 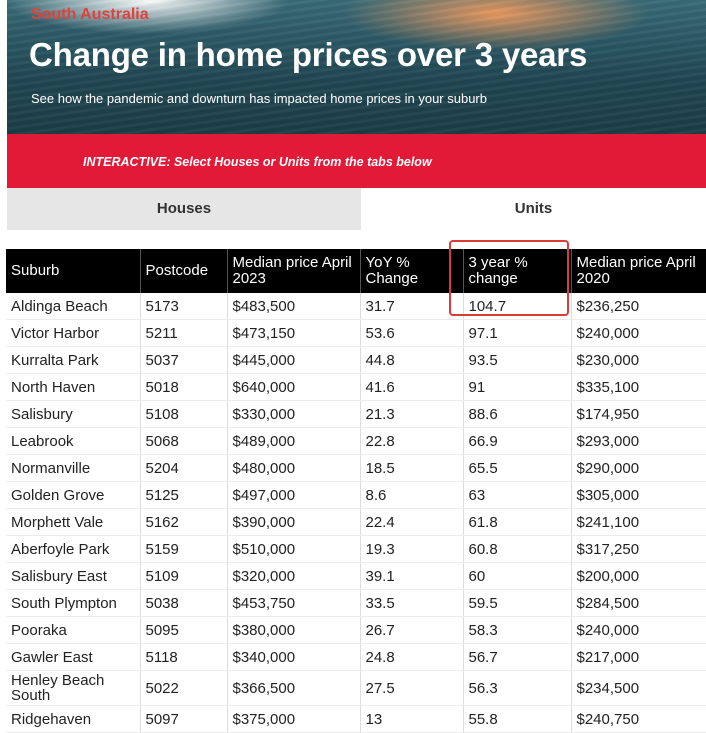 I want to click on column-header-yoy-change: YoY % Change, so click(x=412, y=271).